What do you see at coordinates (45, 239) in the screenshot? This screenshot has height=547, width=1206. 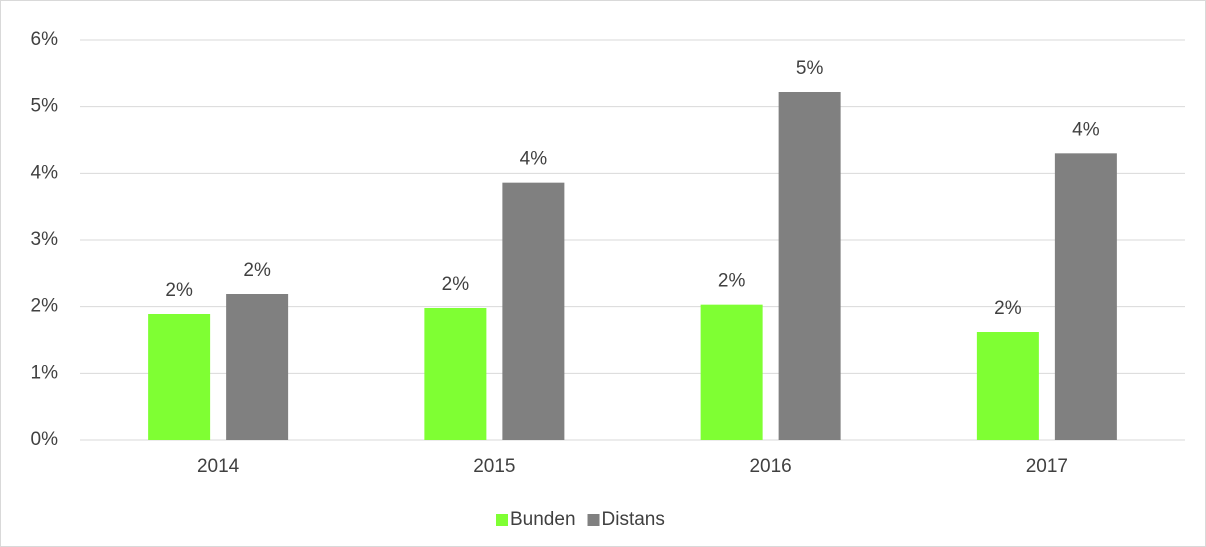 I see `y-tick-label: 3%` at bounding box center [45, 239].